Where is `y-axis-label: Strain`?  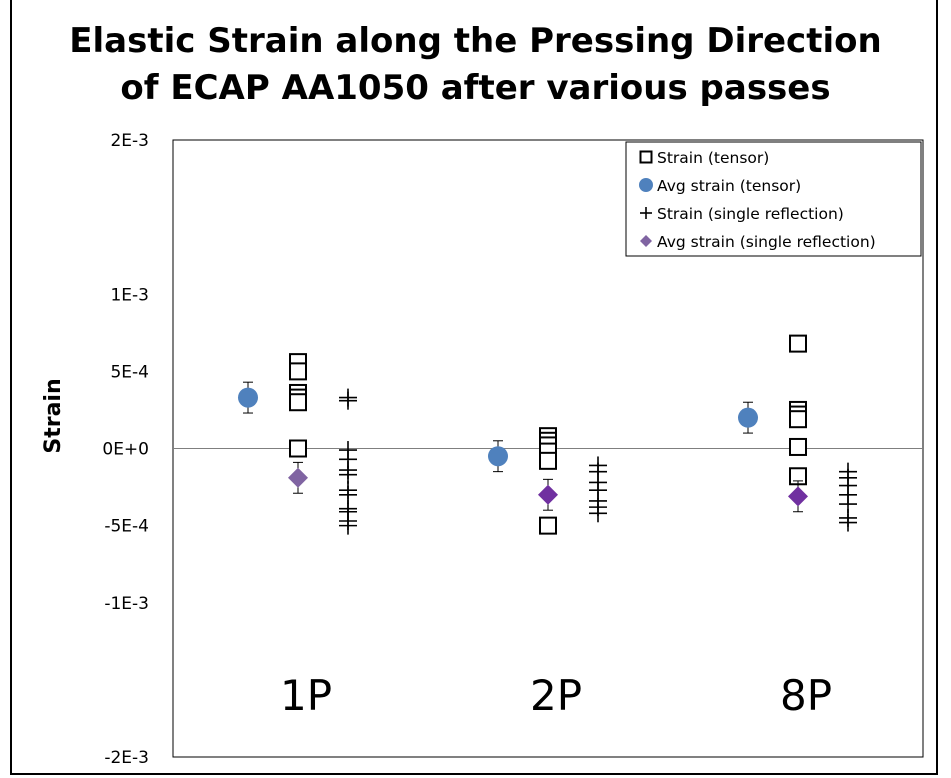
y-axis-label: Strain is located at coordinates (53, 415).